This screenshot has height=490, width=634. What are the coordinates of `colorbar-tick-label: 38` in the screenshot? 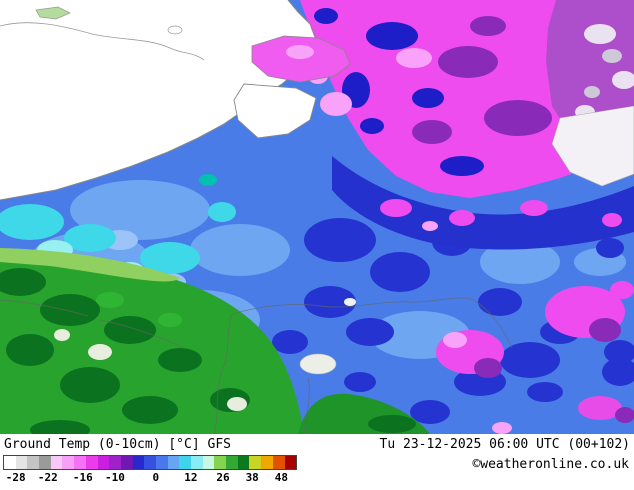 It's located at (252, 477).